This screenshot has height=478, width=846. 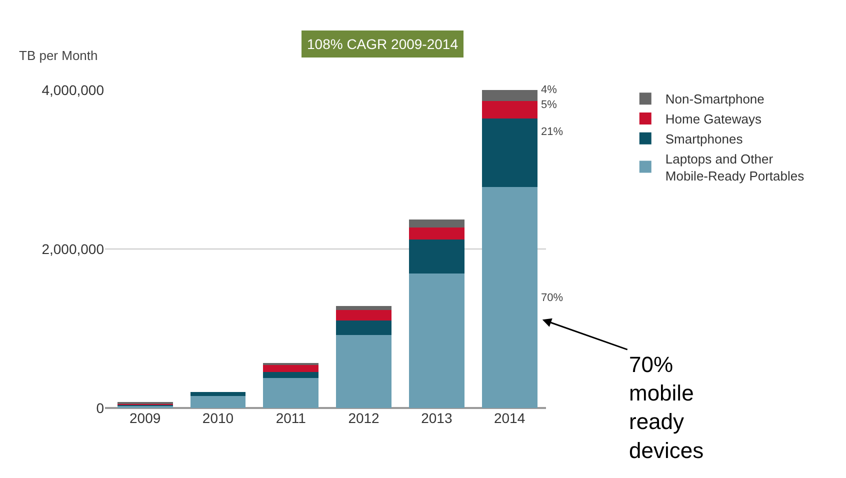 What do you see at coordinates (364, 418) in the screenshot?
I see `x-tick-label: 2012` at bounding box center [364, 418].